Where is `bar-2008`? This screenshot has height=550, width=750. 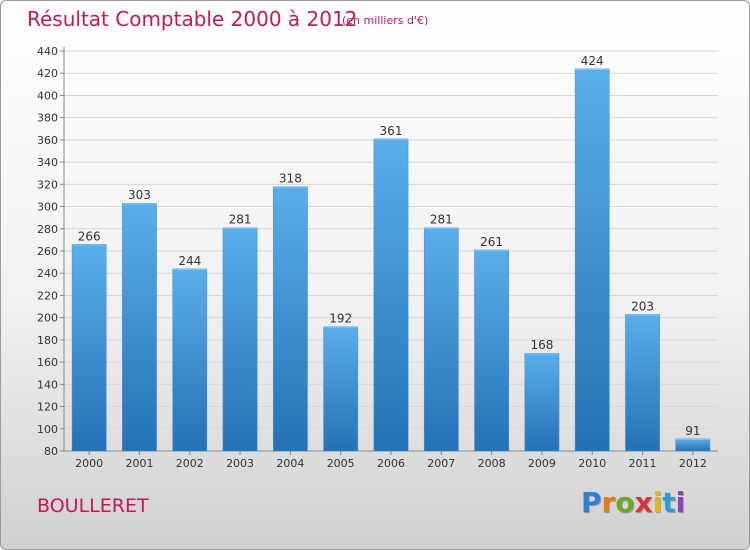
bar-2008 is located at coordinates (491, 350).